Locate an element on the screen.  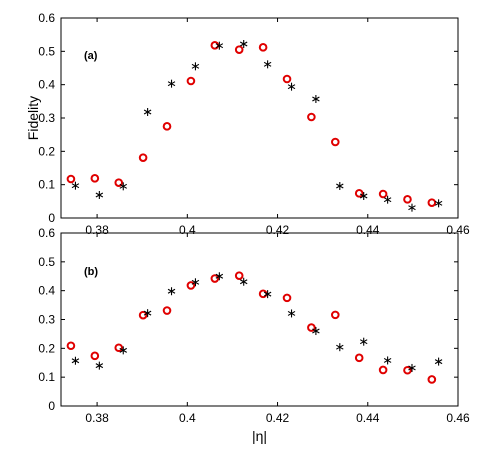
panel-label: (a) is located at coordinates (91, 56).